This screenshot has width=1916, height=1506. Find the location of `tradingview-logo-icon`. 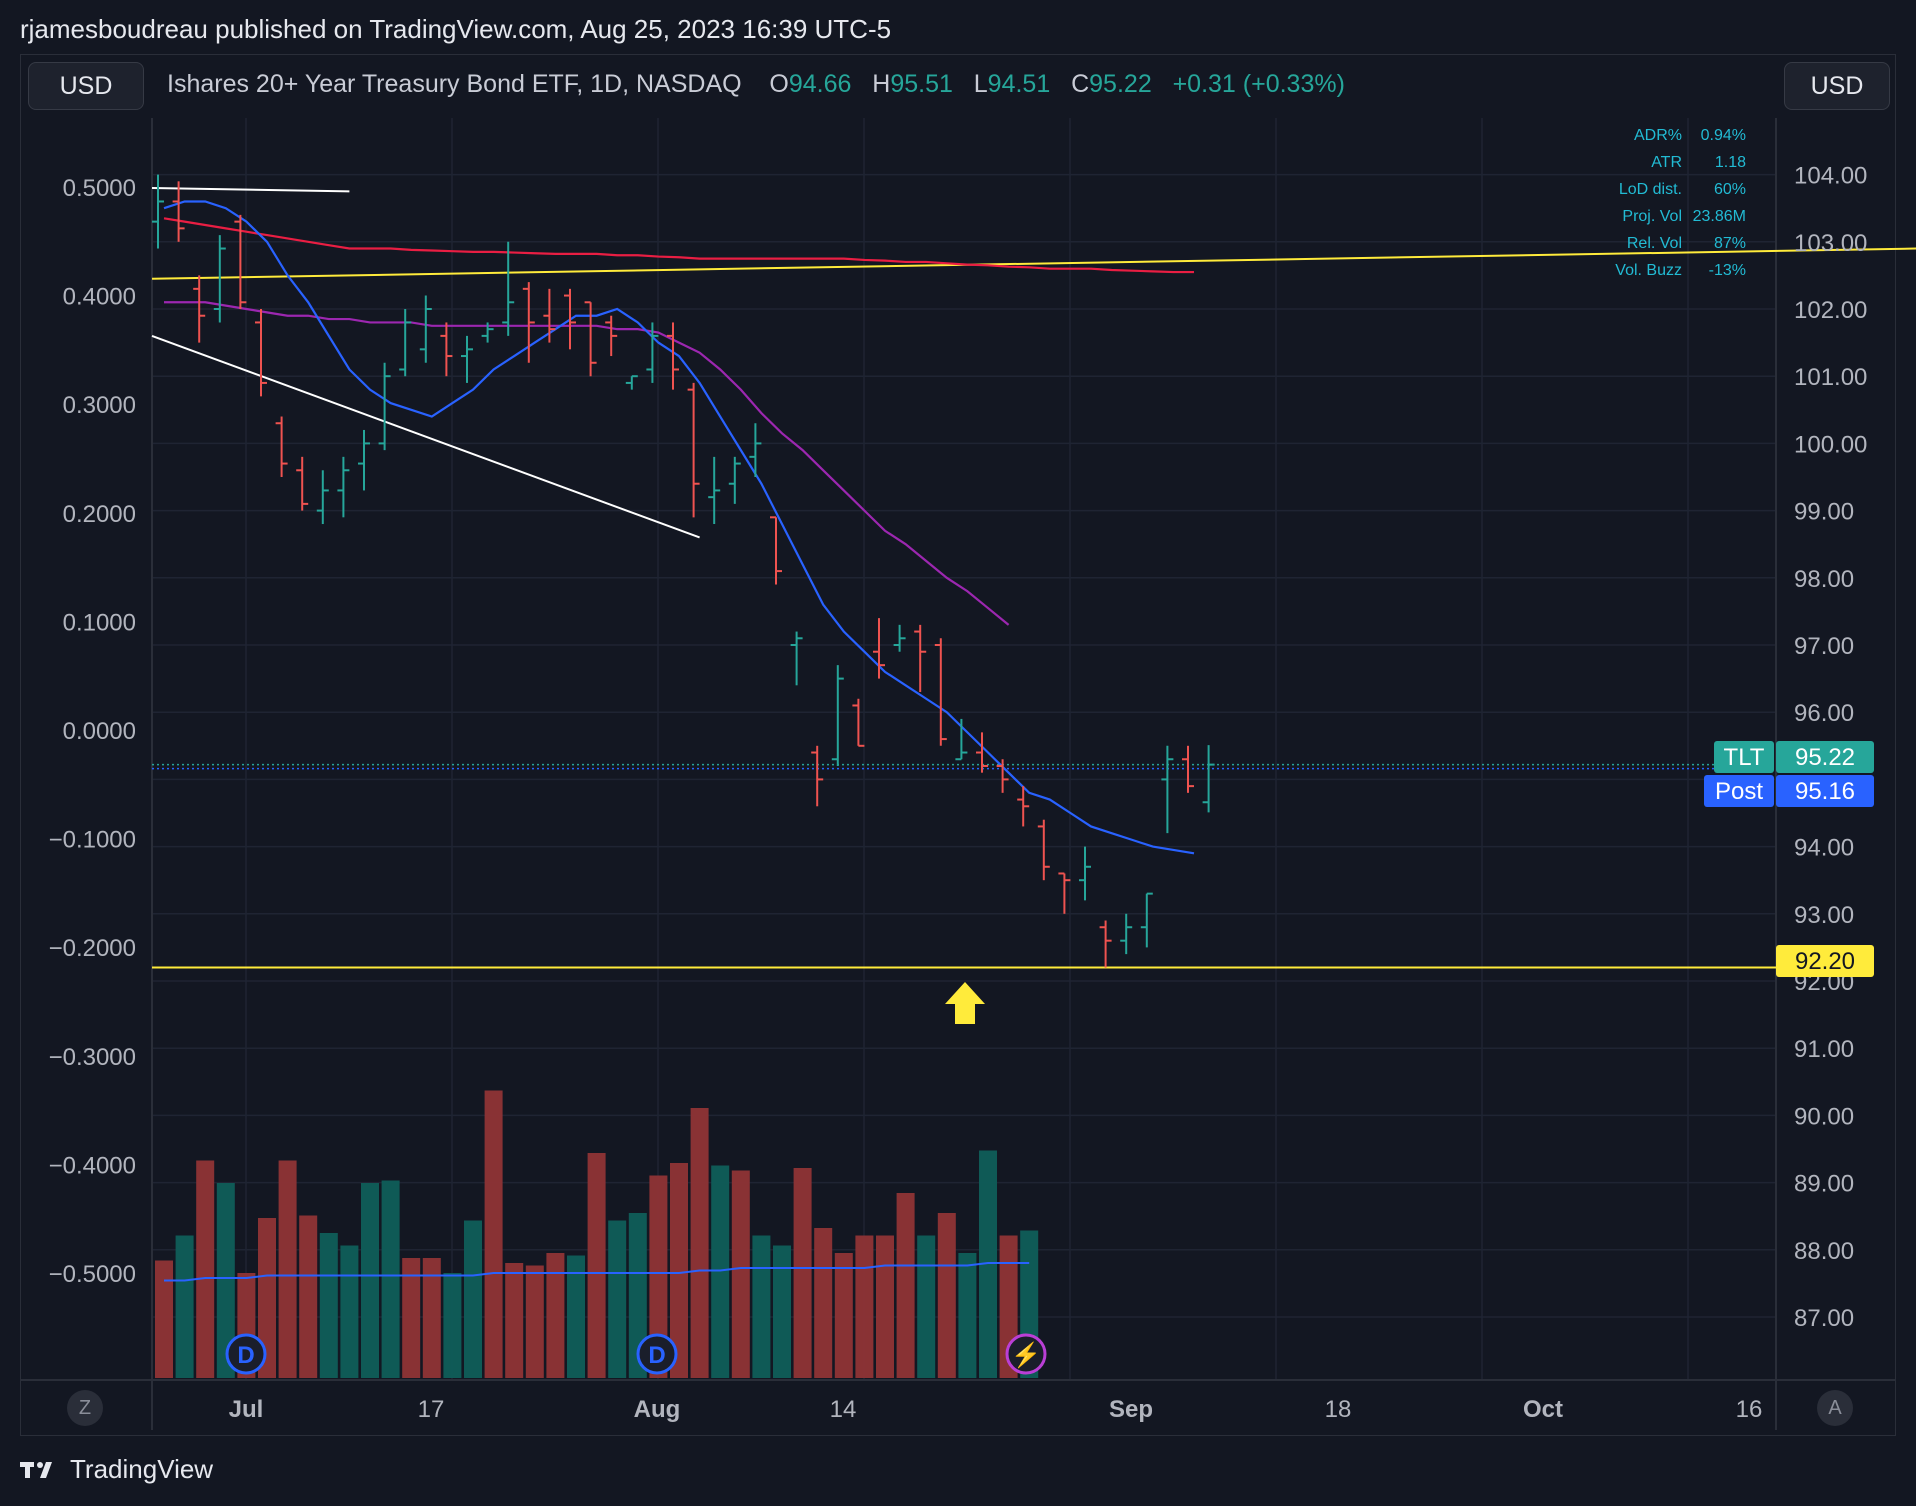

tradingview-logo-icon is located at coordinates (36, 1469).